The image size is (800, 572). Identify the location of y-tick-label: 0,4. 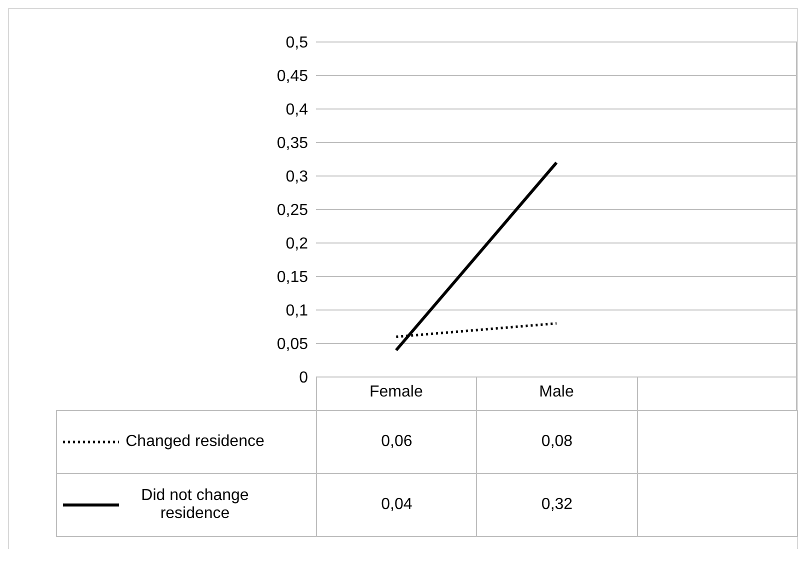
(297, 110).